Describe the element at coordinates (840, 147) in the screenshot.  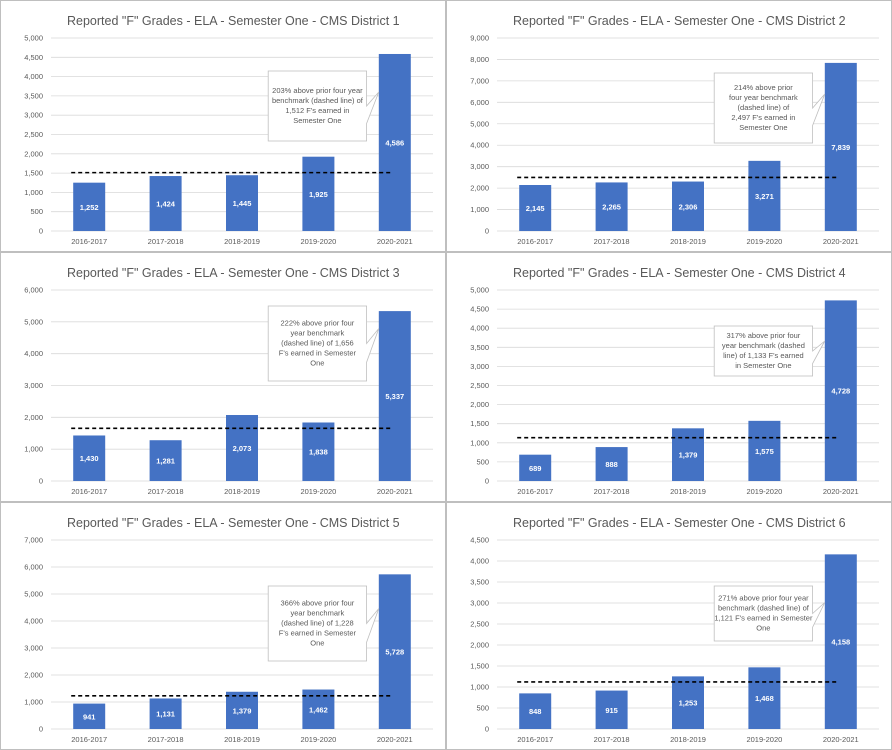
I see `data-label: 7,839` at that location.